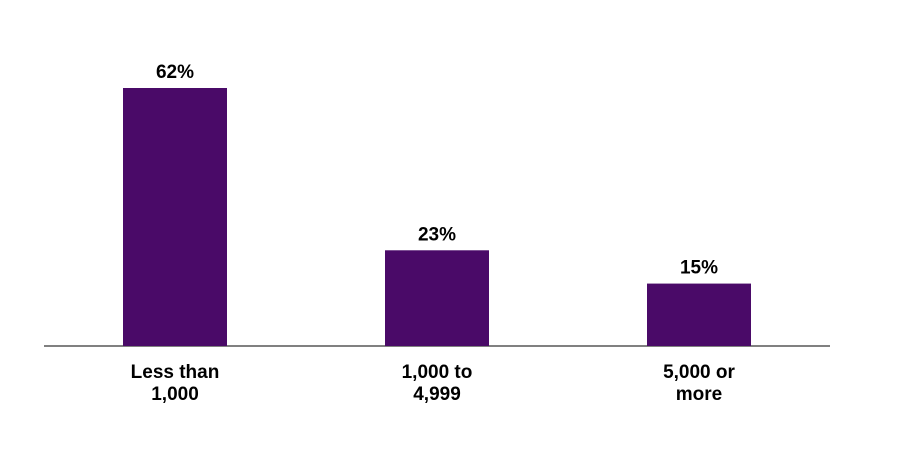 Image resolution: width=900 pixels, height=450 pixels. I want to click on x-tick-label: 5,000 or more, so click(699, 383).